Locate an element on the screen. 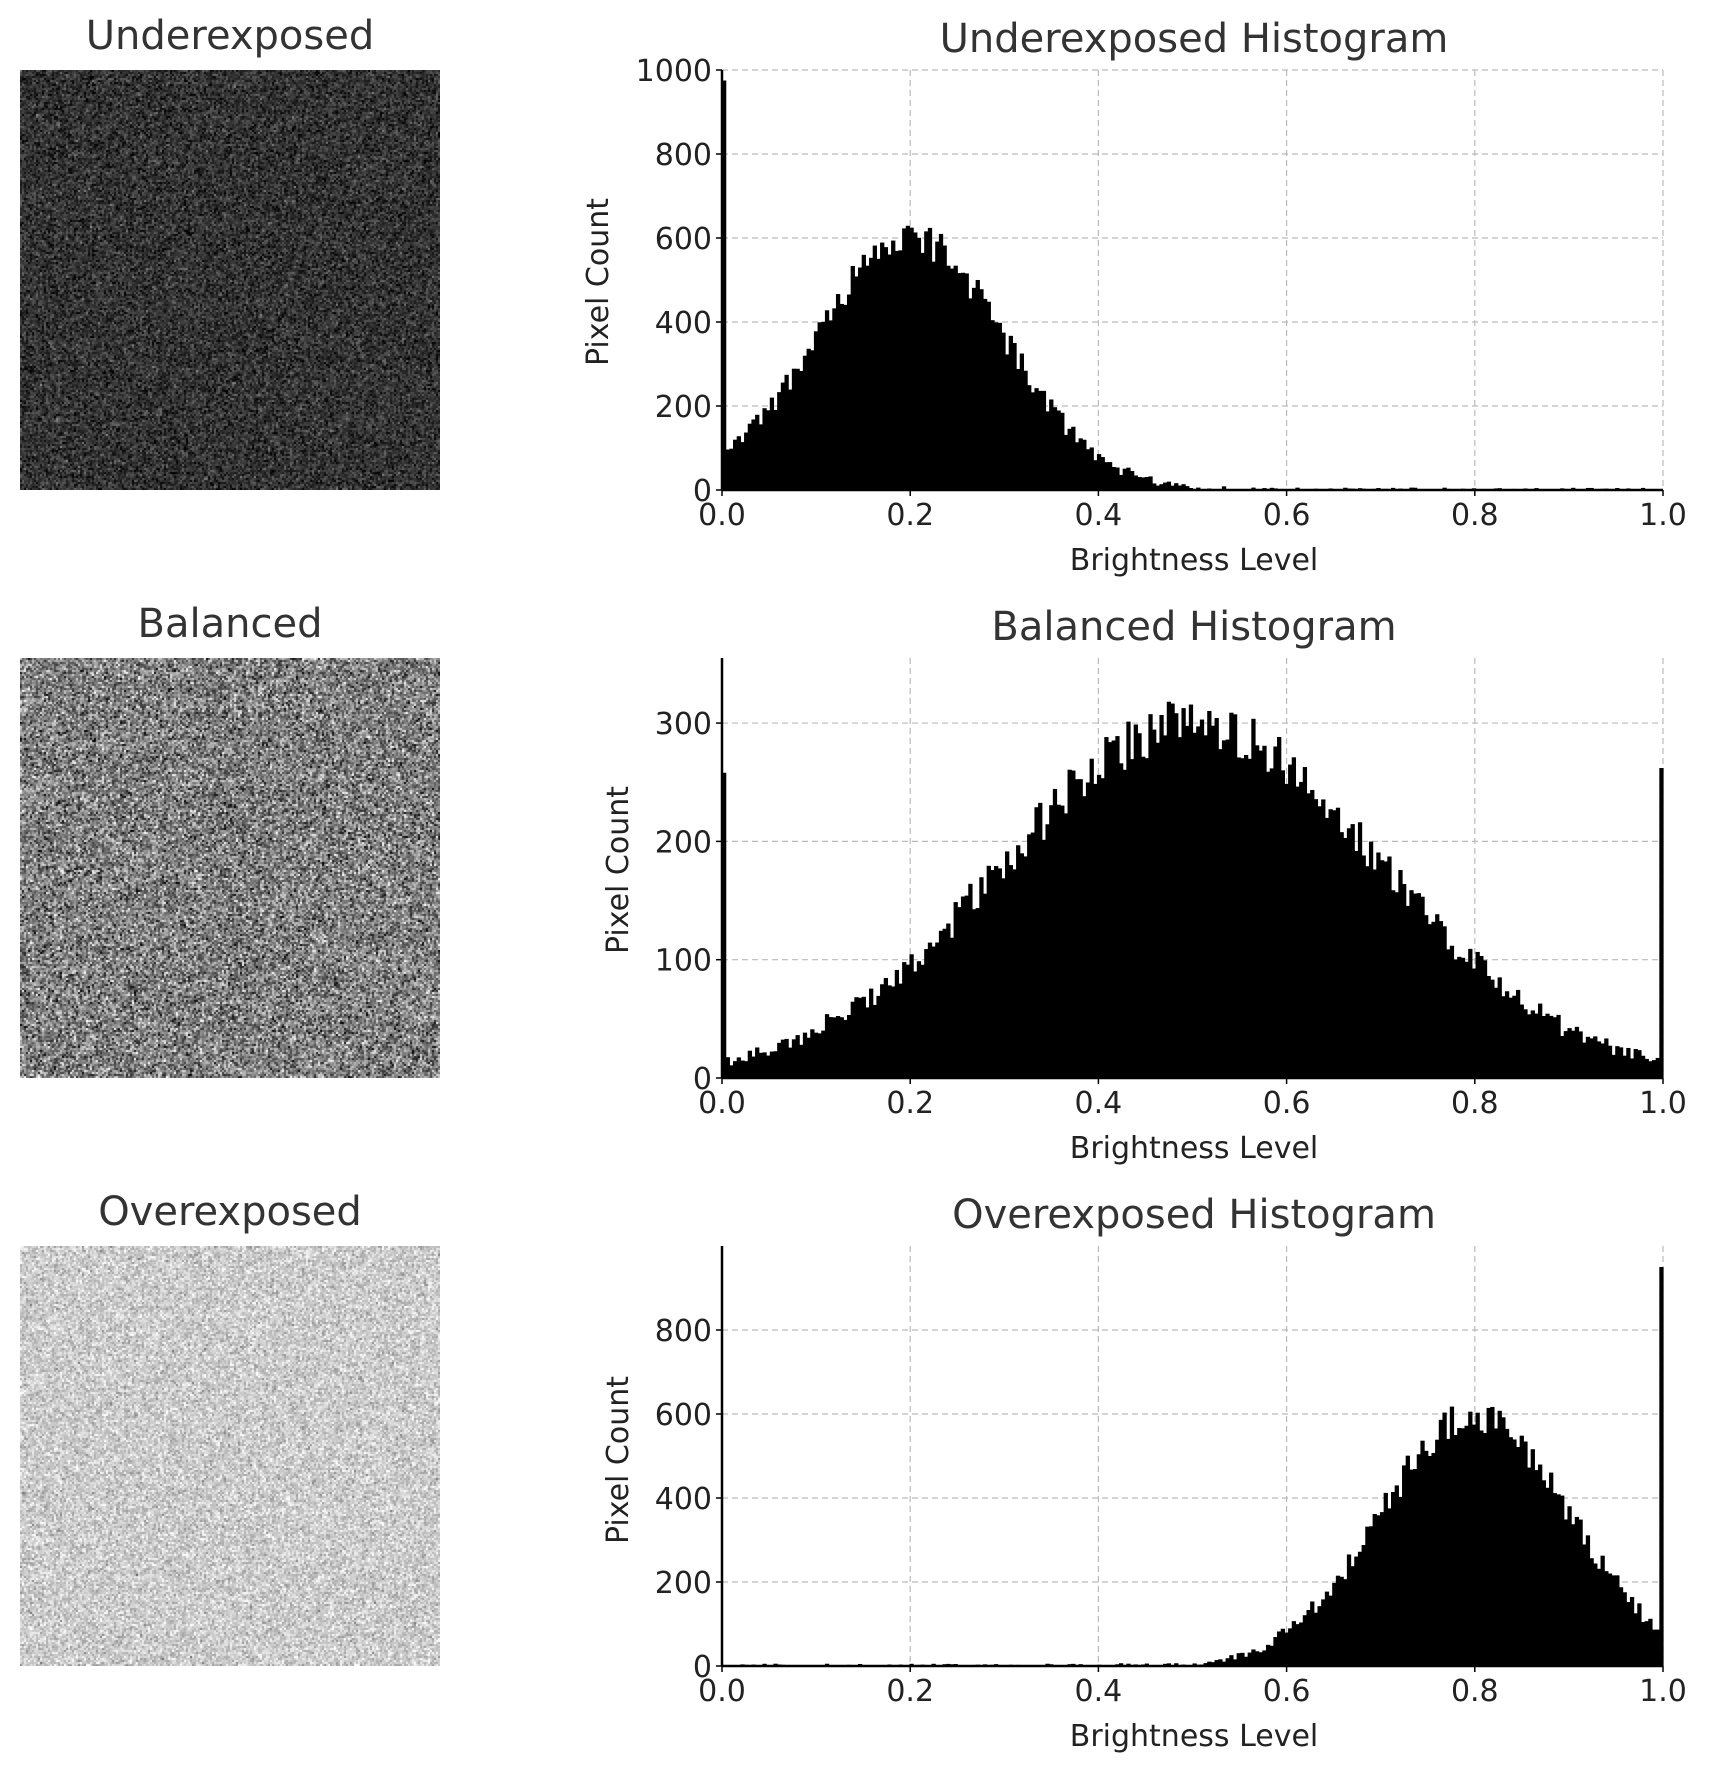 This screenshot has width=1718, height=1779. y-tick-label: 0 is located at coordinates (702, 1667).